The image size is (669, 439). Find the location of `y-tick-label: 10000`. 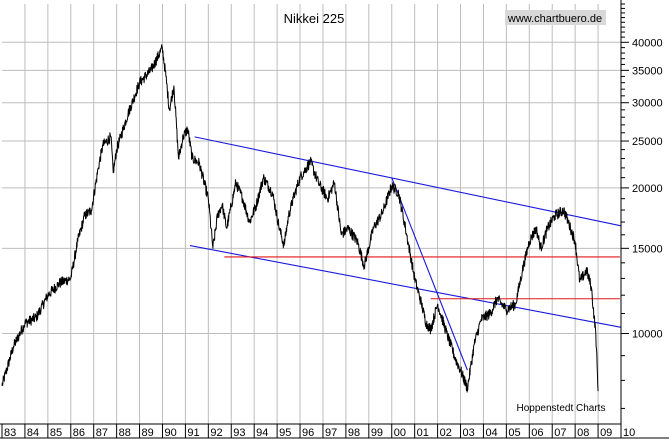

y-tick-label: 10000 is located at coordinates (647, 335).